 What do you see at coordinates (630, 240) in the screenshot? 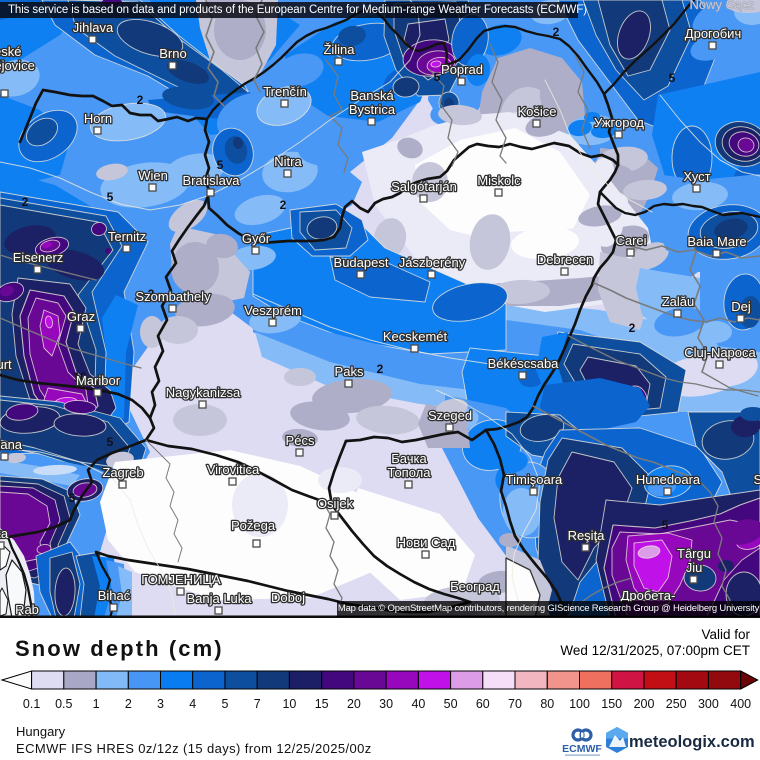
I see `svg-text: Carei` at bounding box center [630, 240].